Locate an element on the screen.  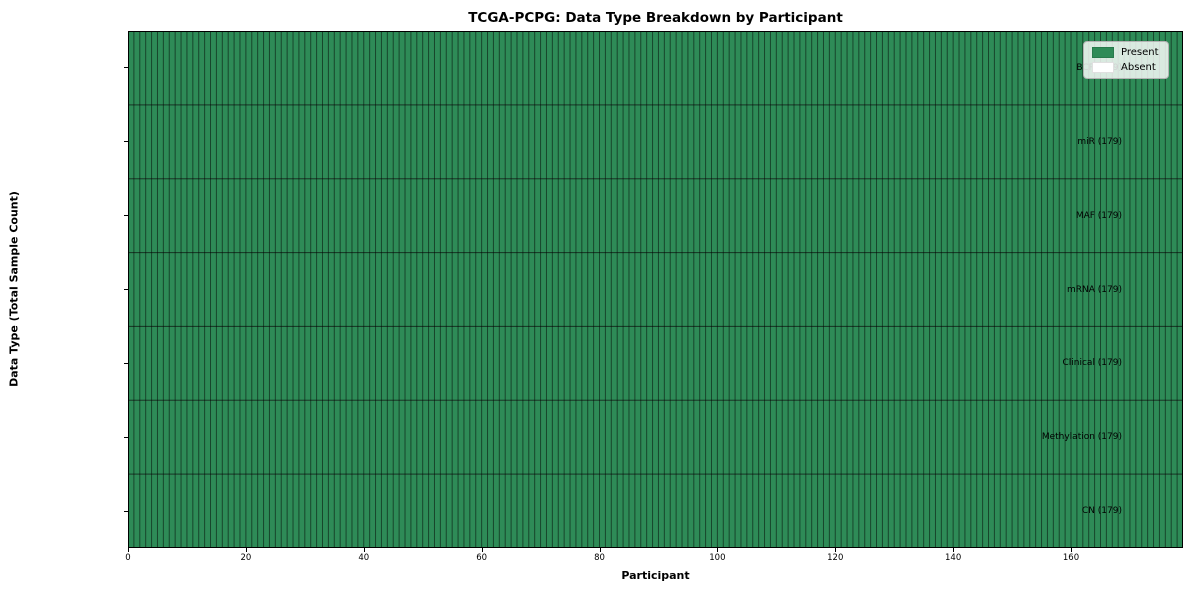
legend-label: Present is located at coordinates (1140, 52).